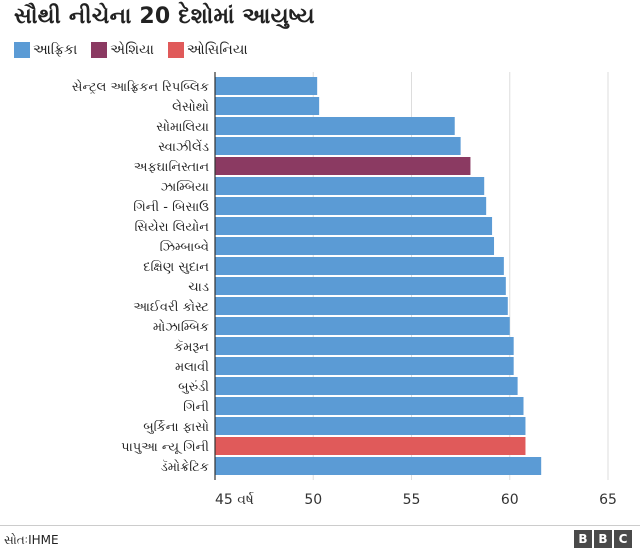 This screenshot has width=640, height=556. What do you see at coordinates (184, 247) in the screenshot?
I see `category-label: ઝિમ્બાબ્વે` at bounding box center [184, 247].